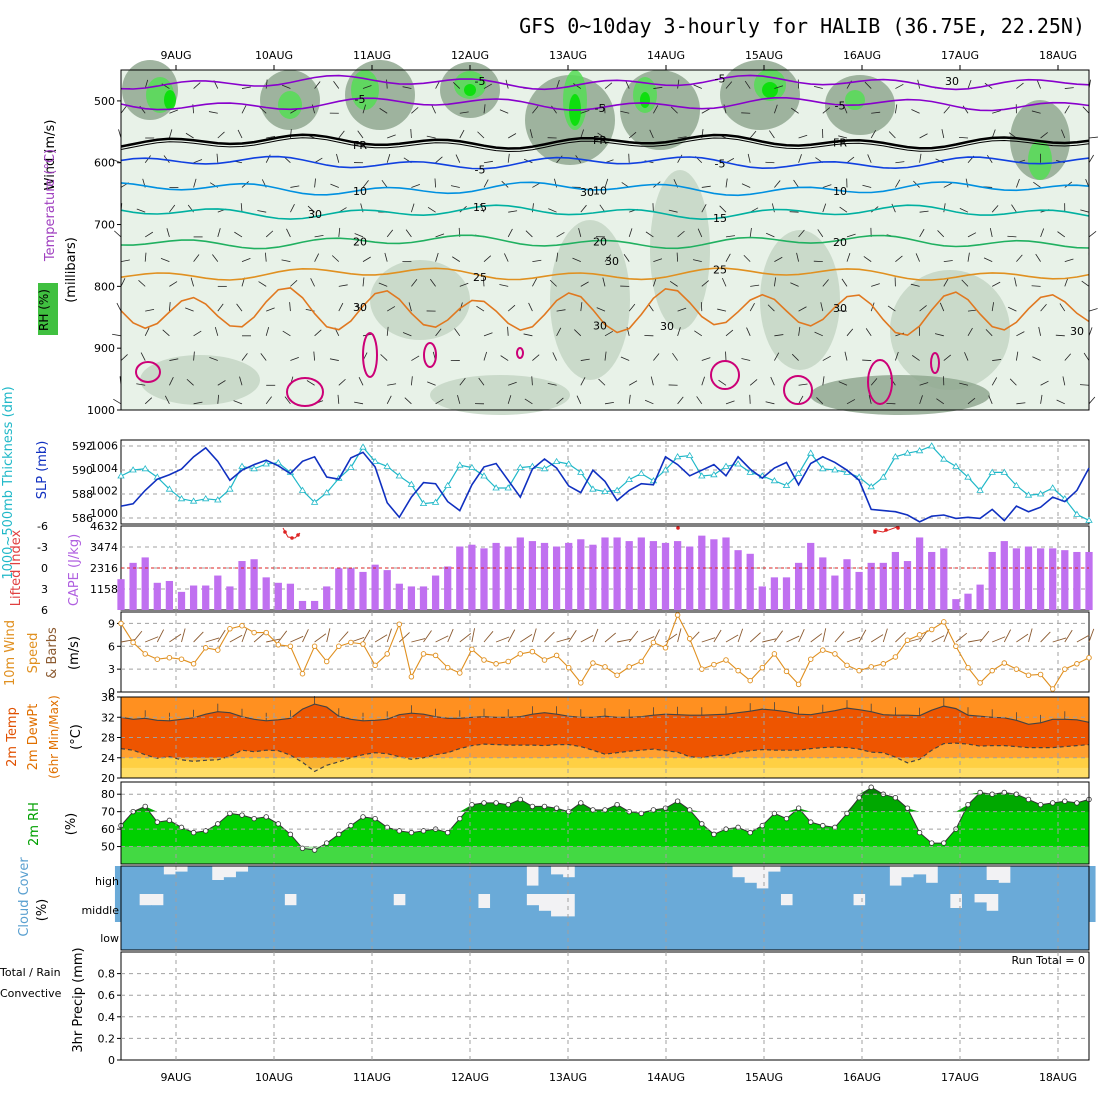 The height and width of the screenshot is (1100, 1100). Describe the element at coordinates (1049, 960) in the screenshot. I see `run-total-label: Run Total = 0` at that location.